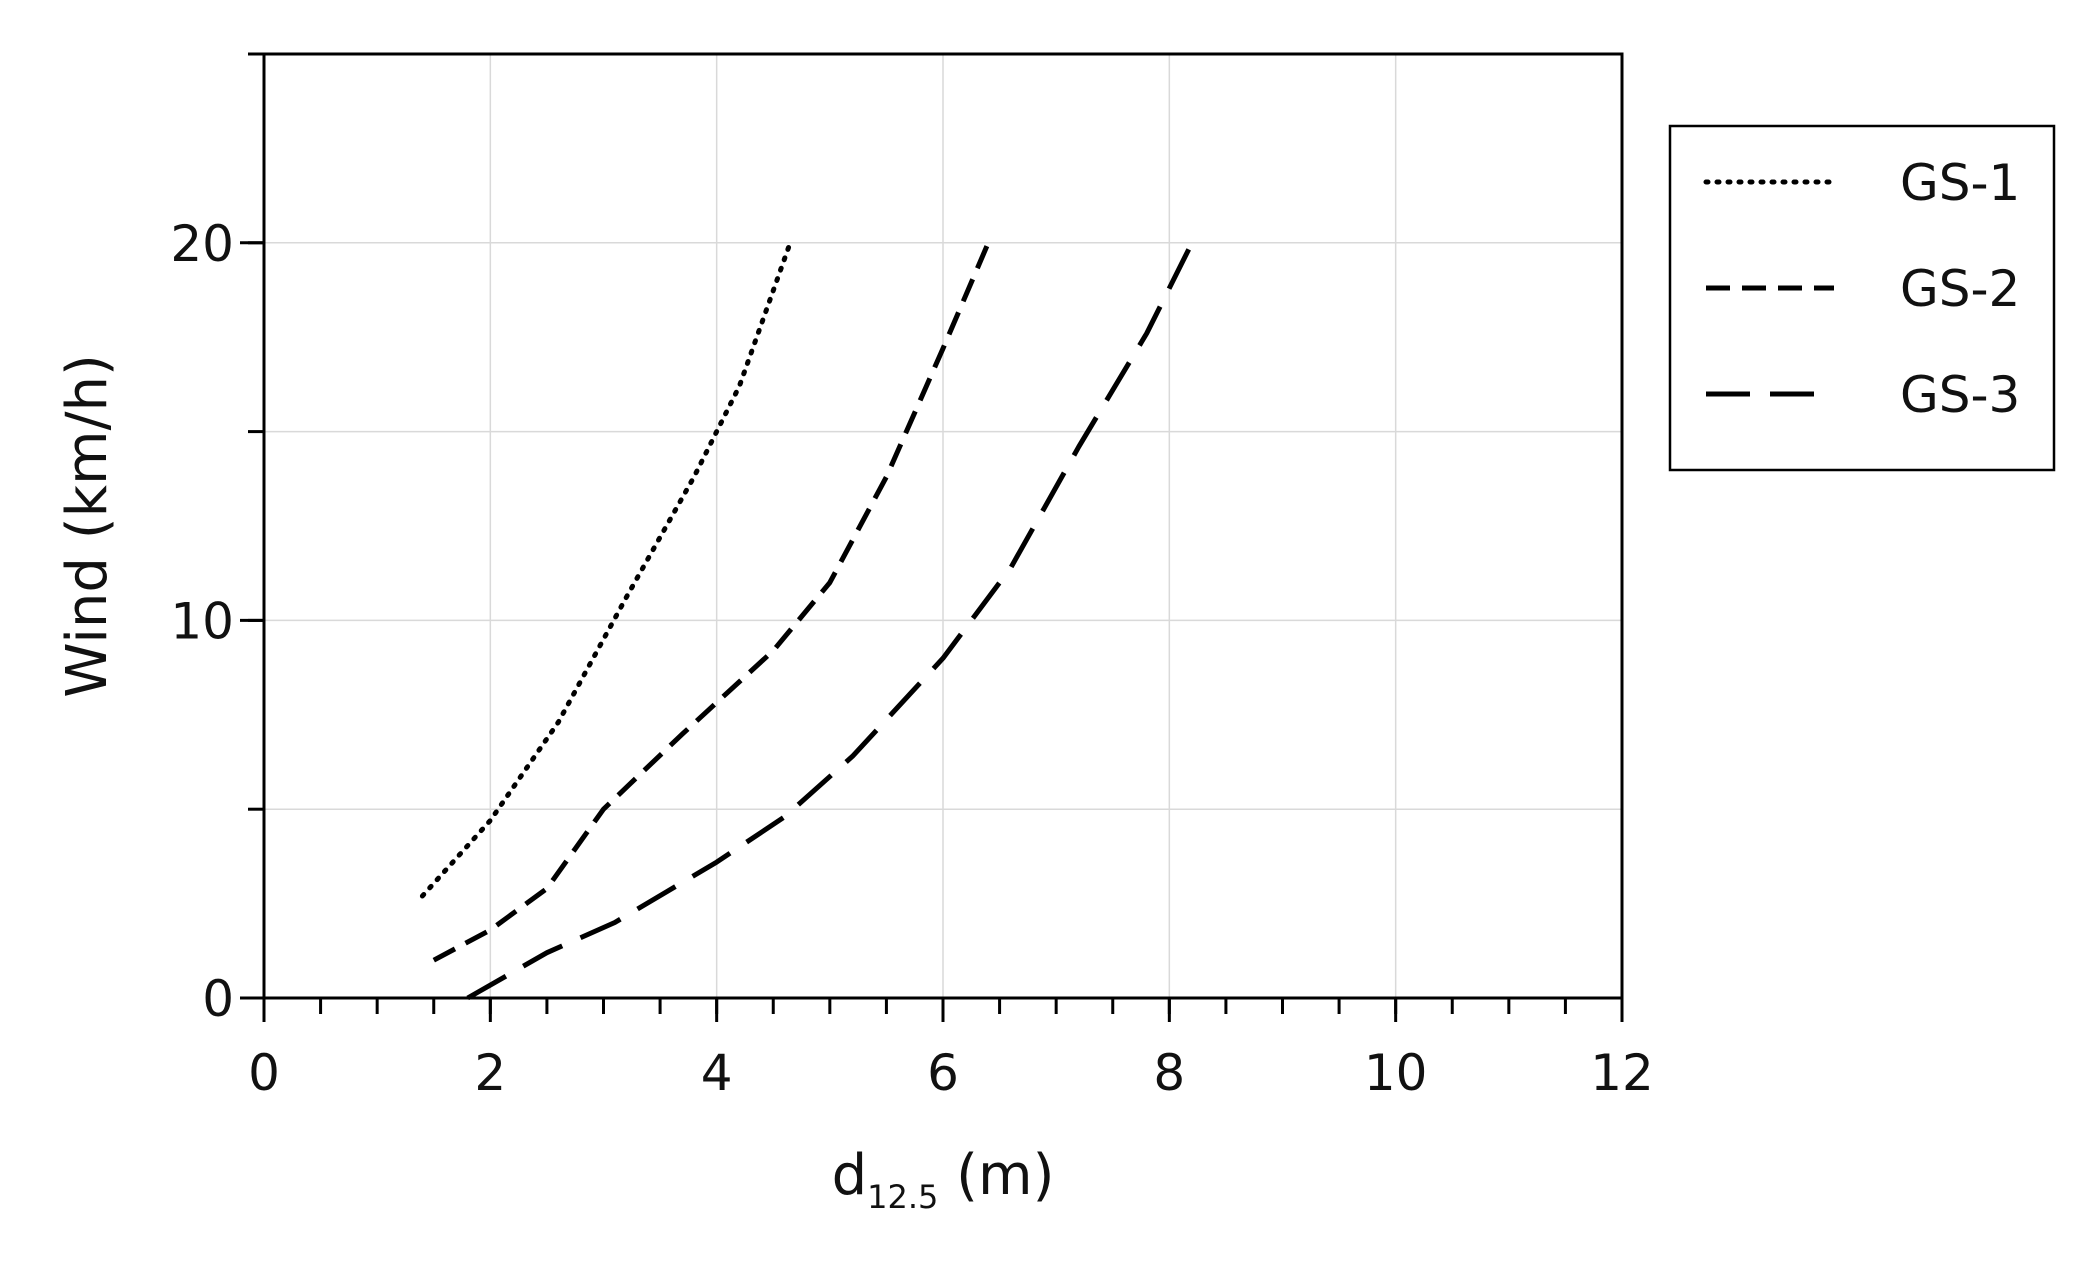  Describe the element at coordinates (490, 1073) in the screenshot. I see `x-tick-label: 2` at that location.